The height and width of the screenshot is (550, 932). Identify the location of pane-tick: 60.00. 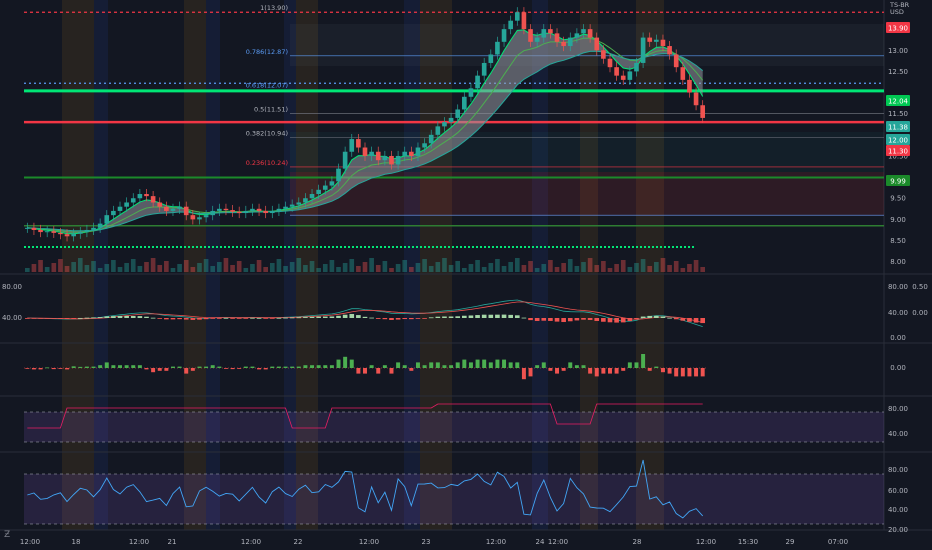
(898, 491).